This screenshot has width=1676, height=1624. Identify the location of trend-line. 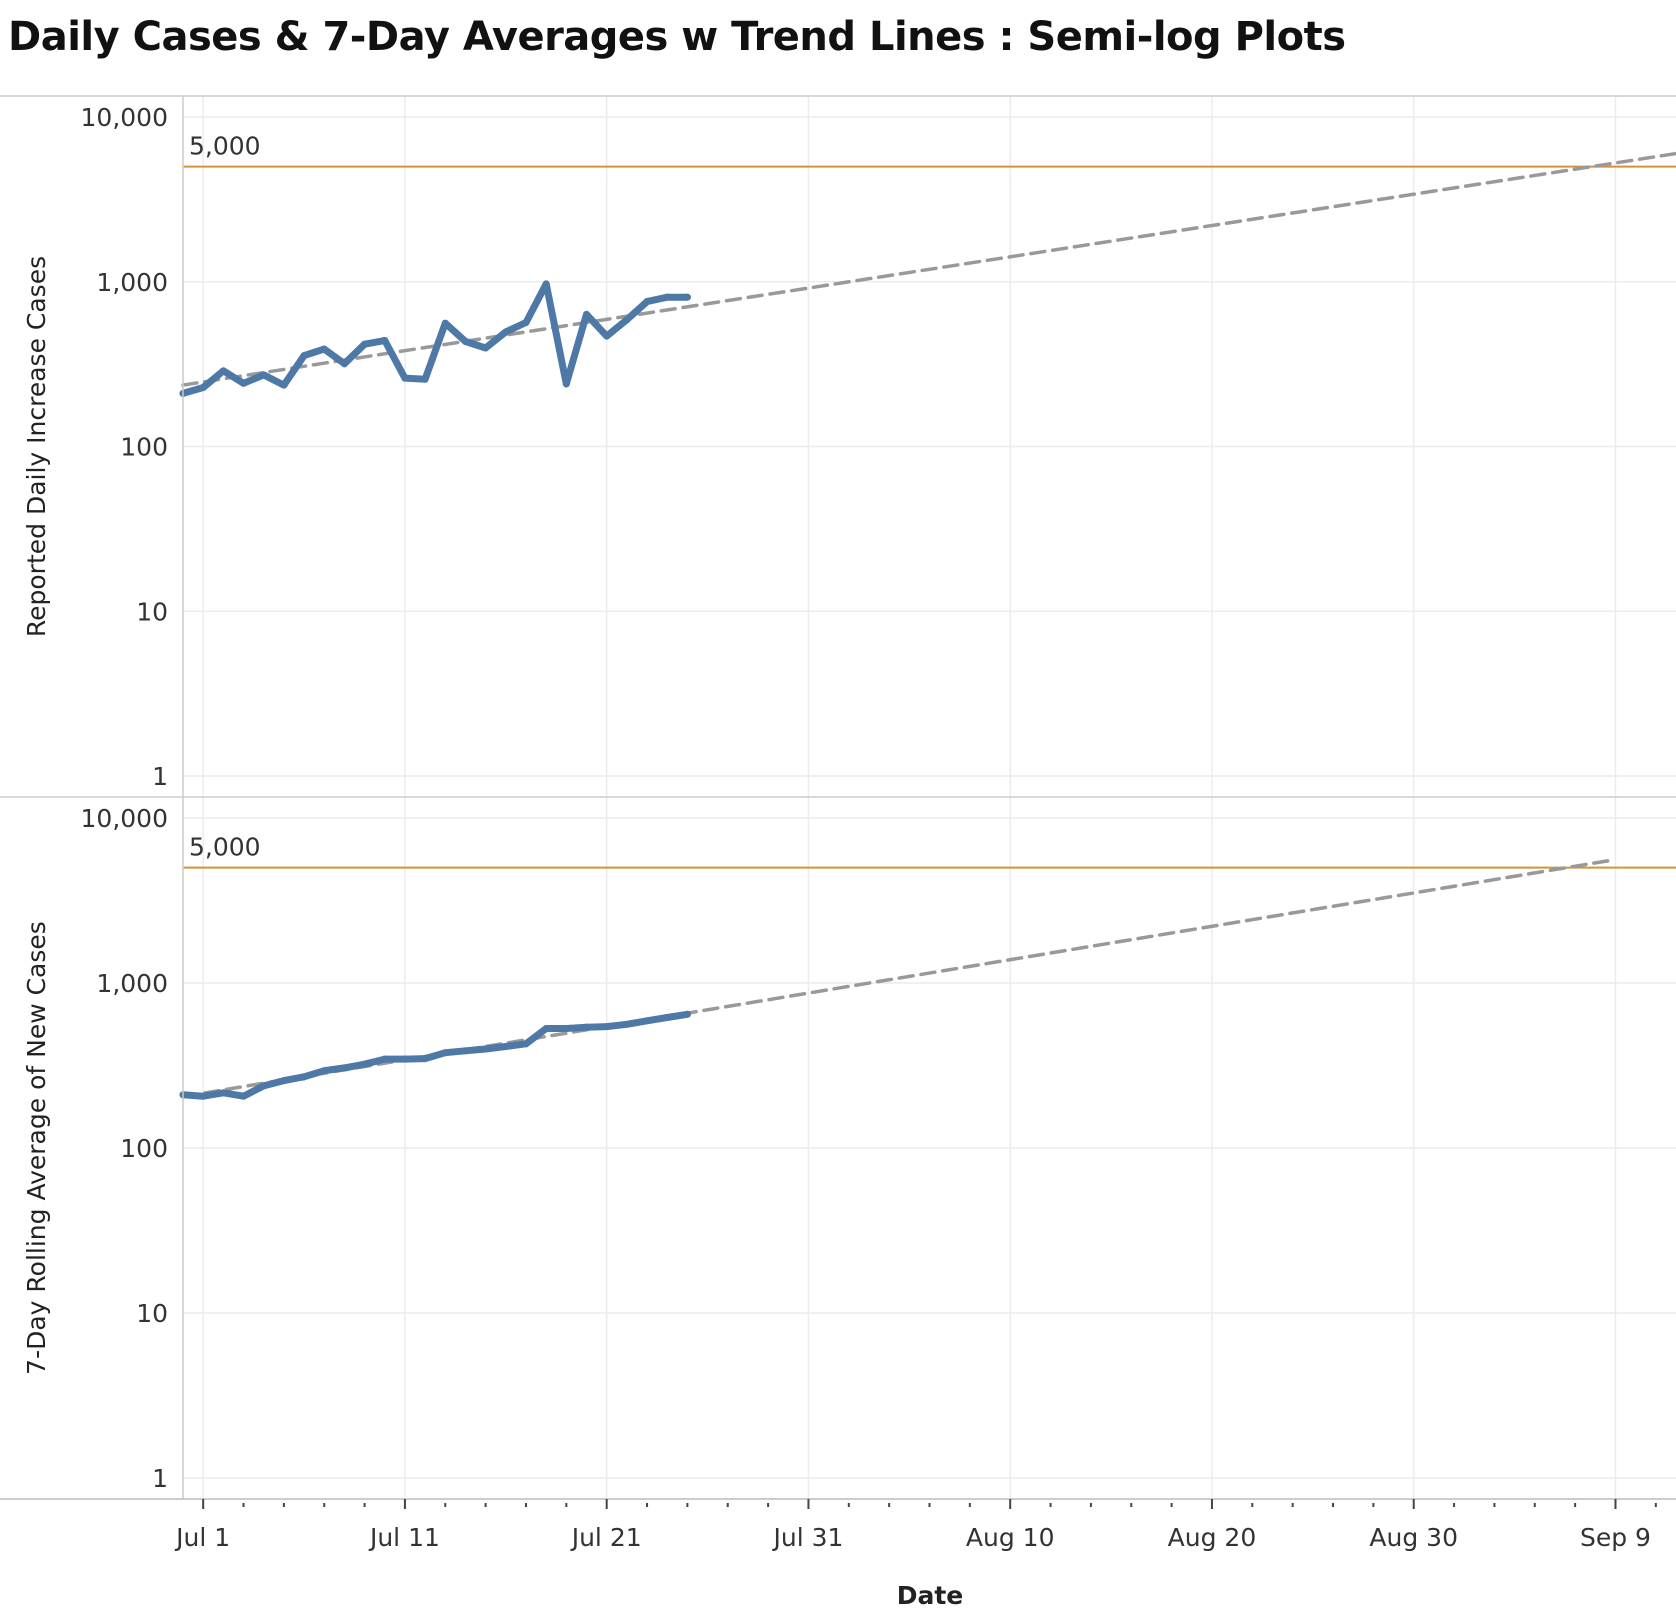
(928, 269).